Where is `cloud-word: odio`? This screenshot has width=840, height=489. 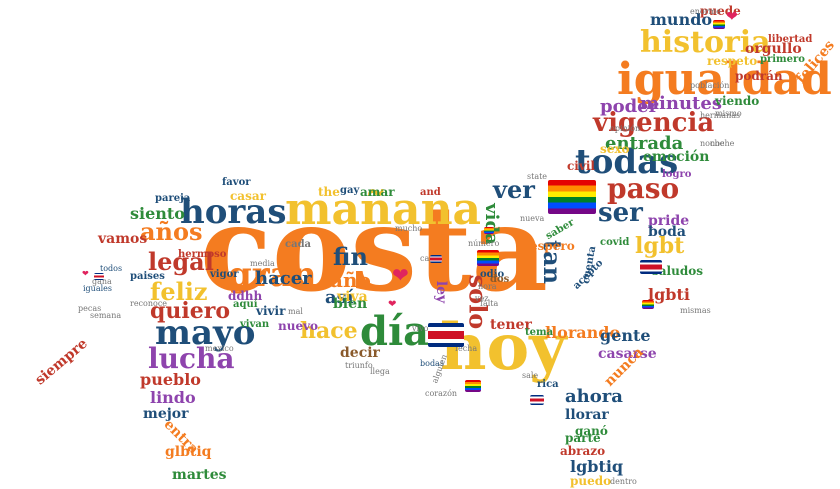
cloud-word: odio is located at coordinates (492, 274).